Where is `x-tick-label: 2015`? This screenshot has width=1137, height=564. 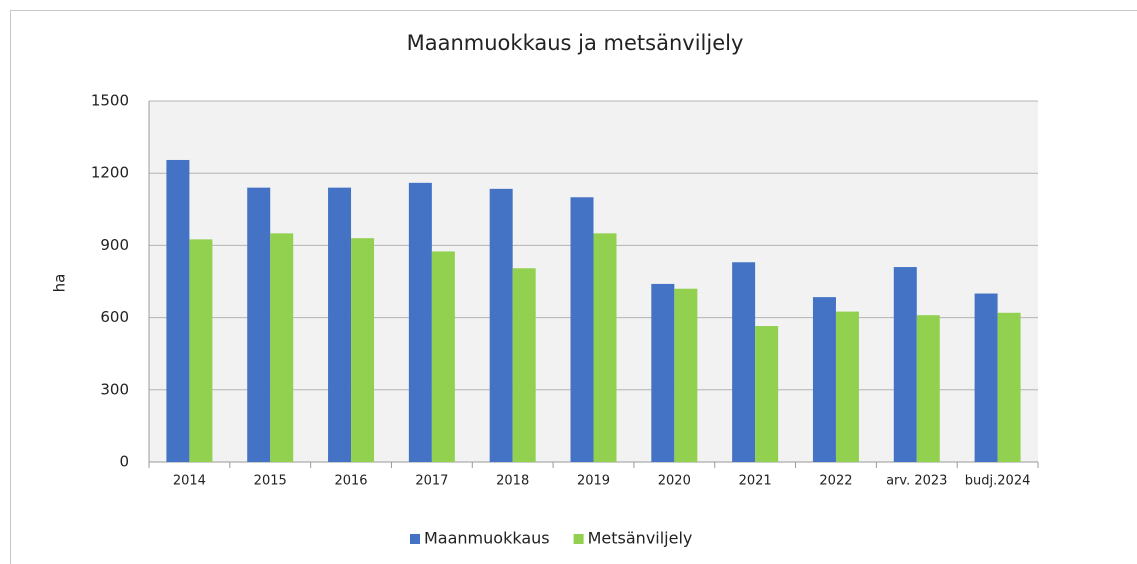 x-tick-label: 2015 is located at coordinates (270, 481).